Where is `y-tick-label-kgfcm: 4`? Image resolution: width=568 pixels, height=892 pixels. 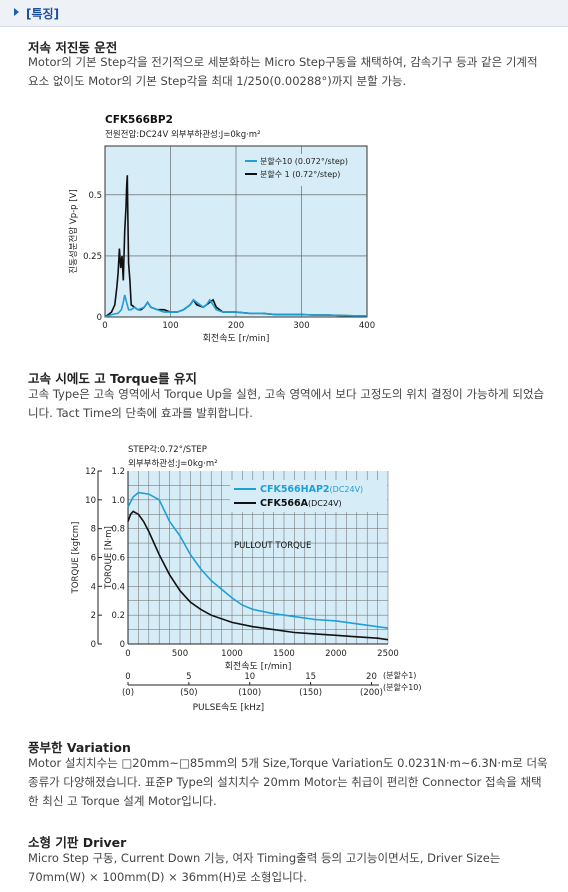 y-tick-label-kgfcm: 4 is located at coordinates (93, 587).